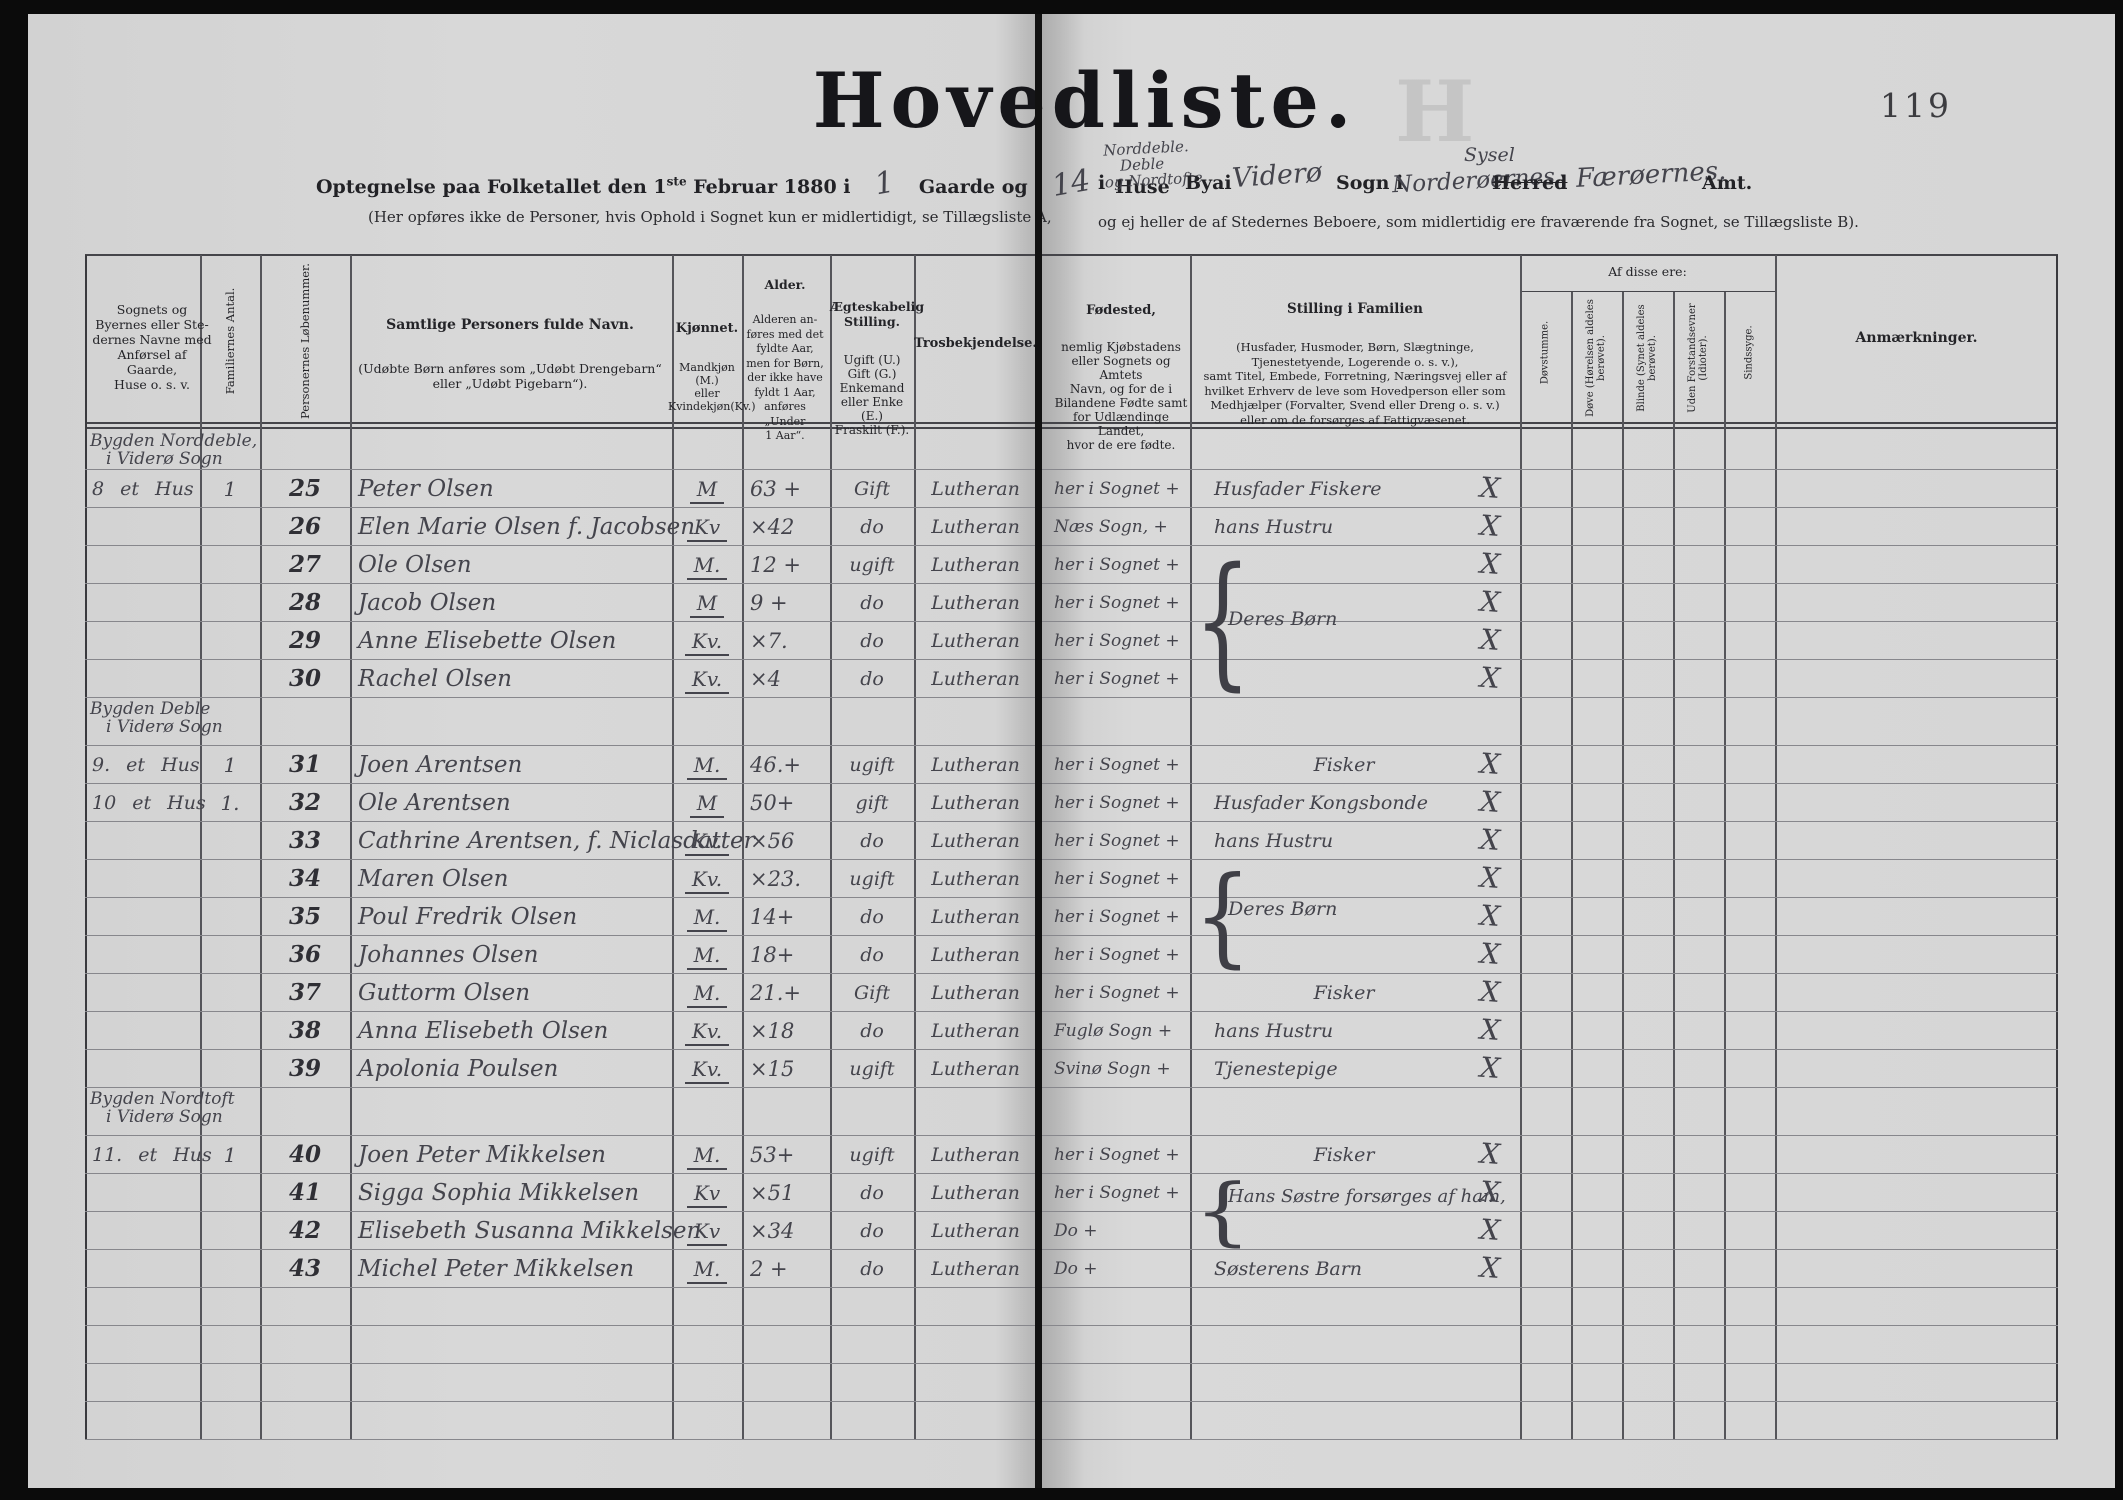 Image resolution: width=2123 pixels, height=1500 pixels. Describe the element at coordinates (1698, 358) in the screenshot. I see `column-header-idiot: Uden Forstandsevner (Idioter).` at that location.